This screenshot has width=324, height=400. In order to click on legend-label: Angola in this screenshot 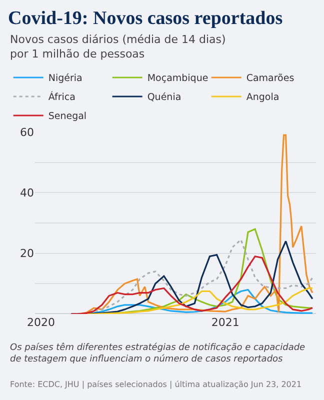, I will do `click(263, 98)`.